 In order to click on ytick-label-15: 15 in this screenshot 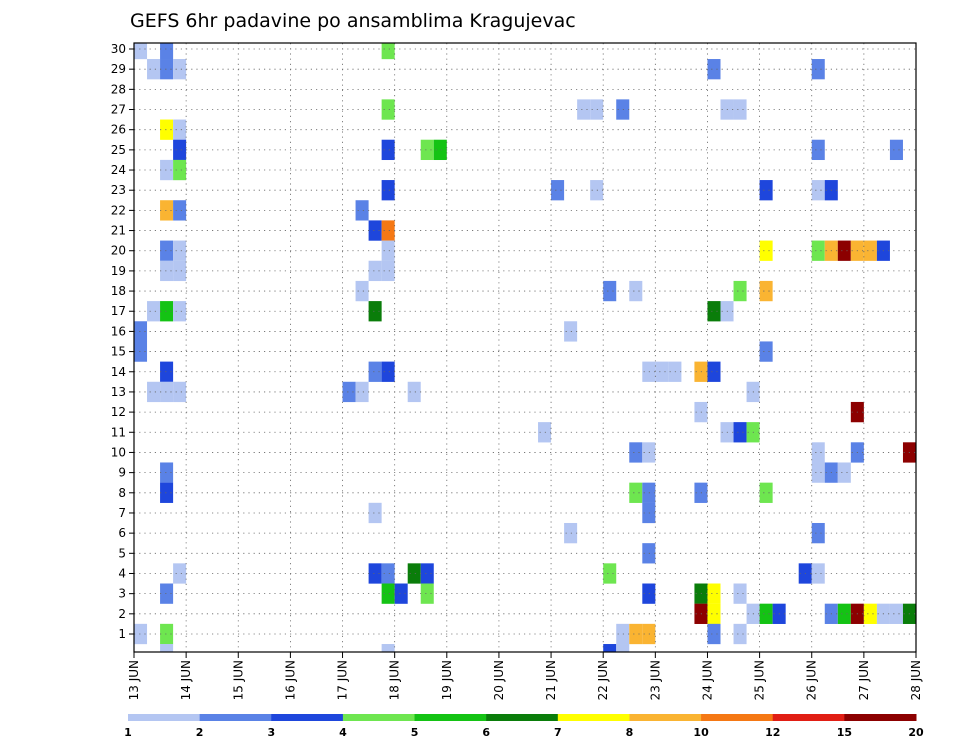, I will do `click(118, 352)`.